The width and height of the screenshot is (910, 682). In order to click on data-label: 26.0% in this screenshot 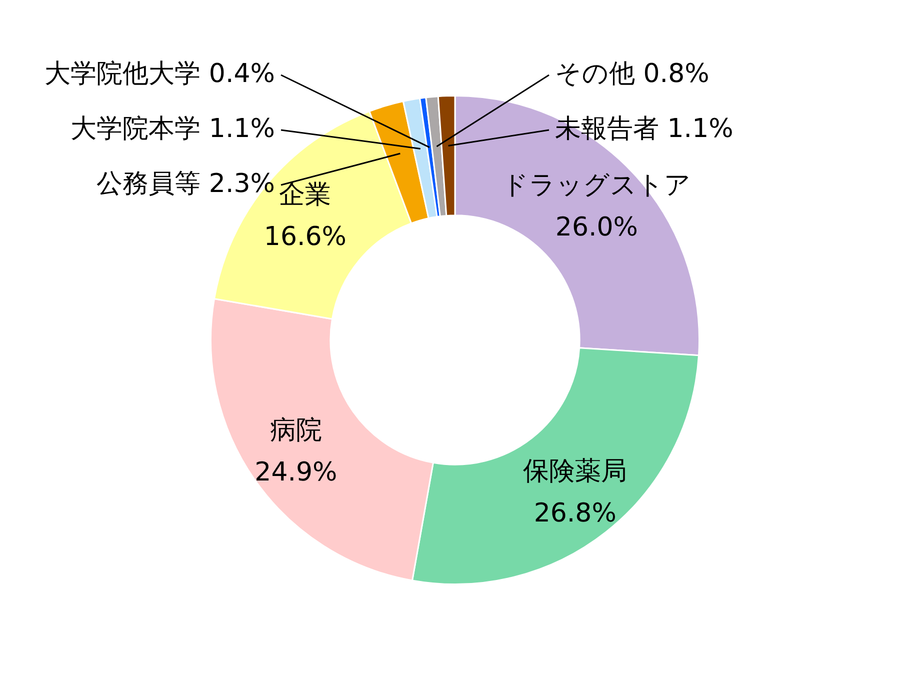, I will do `click(596, 227)`.